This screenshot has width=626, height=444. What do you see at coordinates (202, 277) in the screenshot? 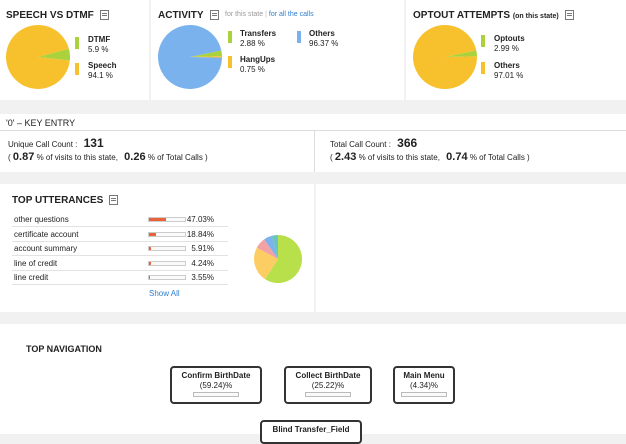
I see `utterance-pct: 3.55%` at bounding box center [202, 277].